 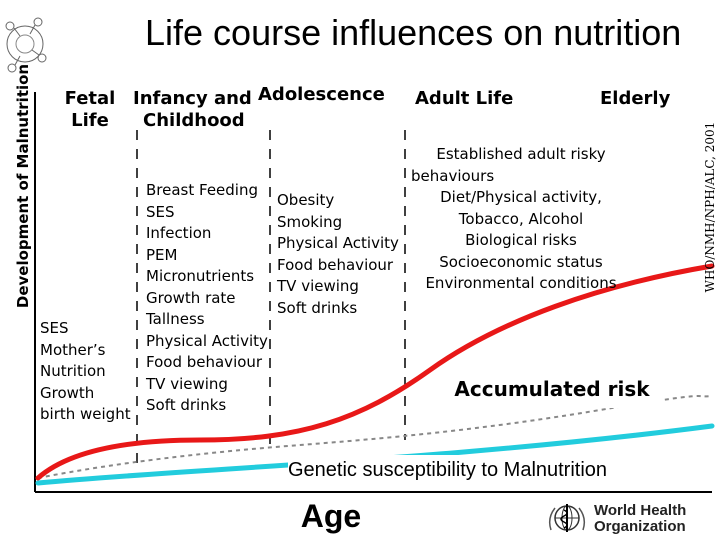 I want to click on stage-infancy-line2: Childhood, so click(x=194, y=120).